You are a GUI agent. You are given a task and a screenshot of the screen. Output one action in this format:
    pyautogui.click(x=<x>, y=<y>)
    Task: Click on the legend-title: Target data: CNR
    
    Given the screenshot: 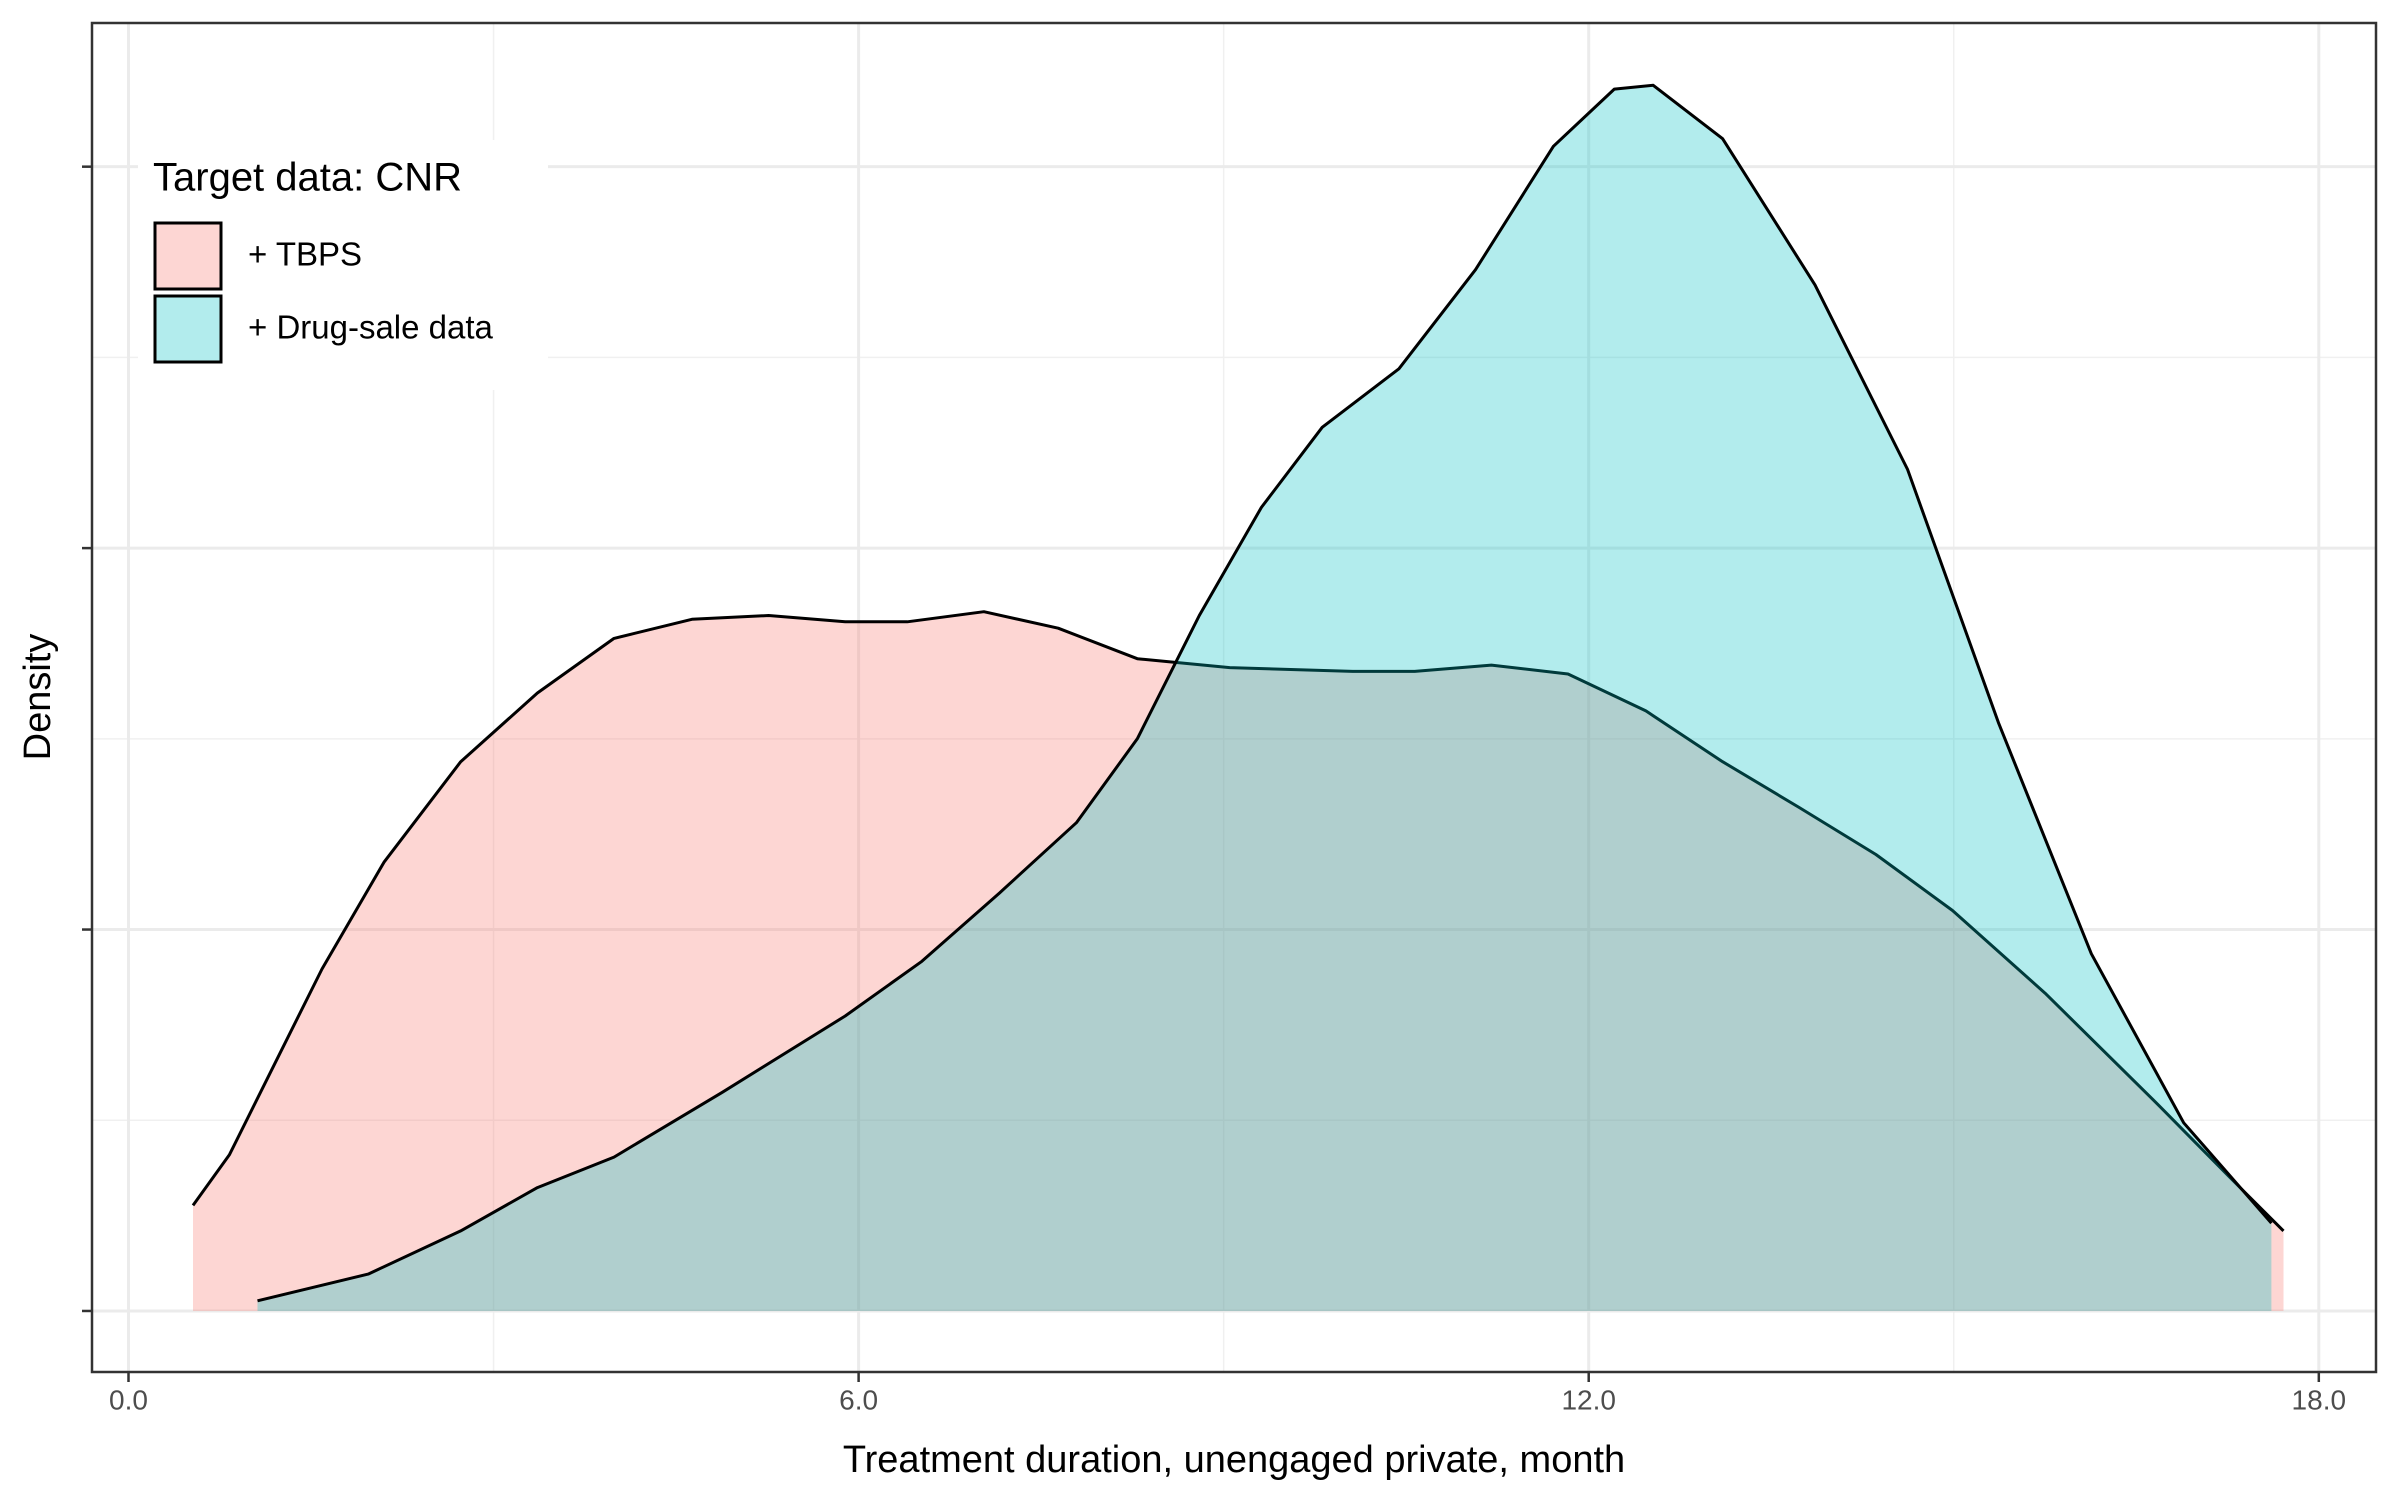 What is the action you would take?
    pyautogui.click(x=307, y=178)
    